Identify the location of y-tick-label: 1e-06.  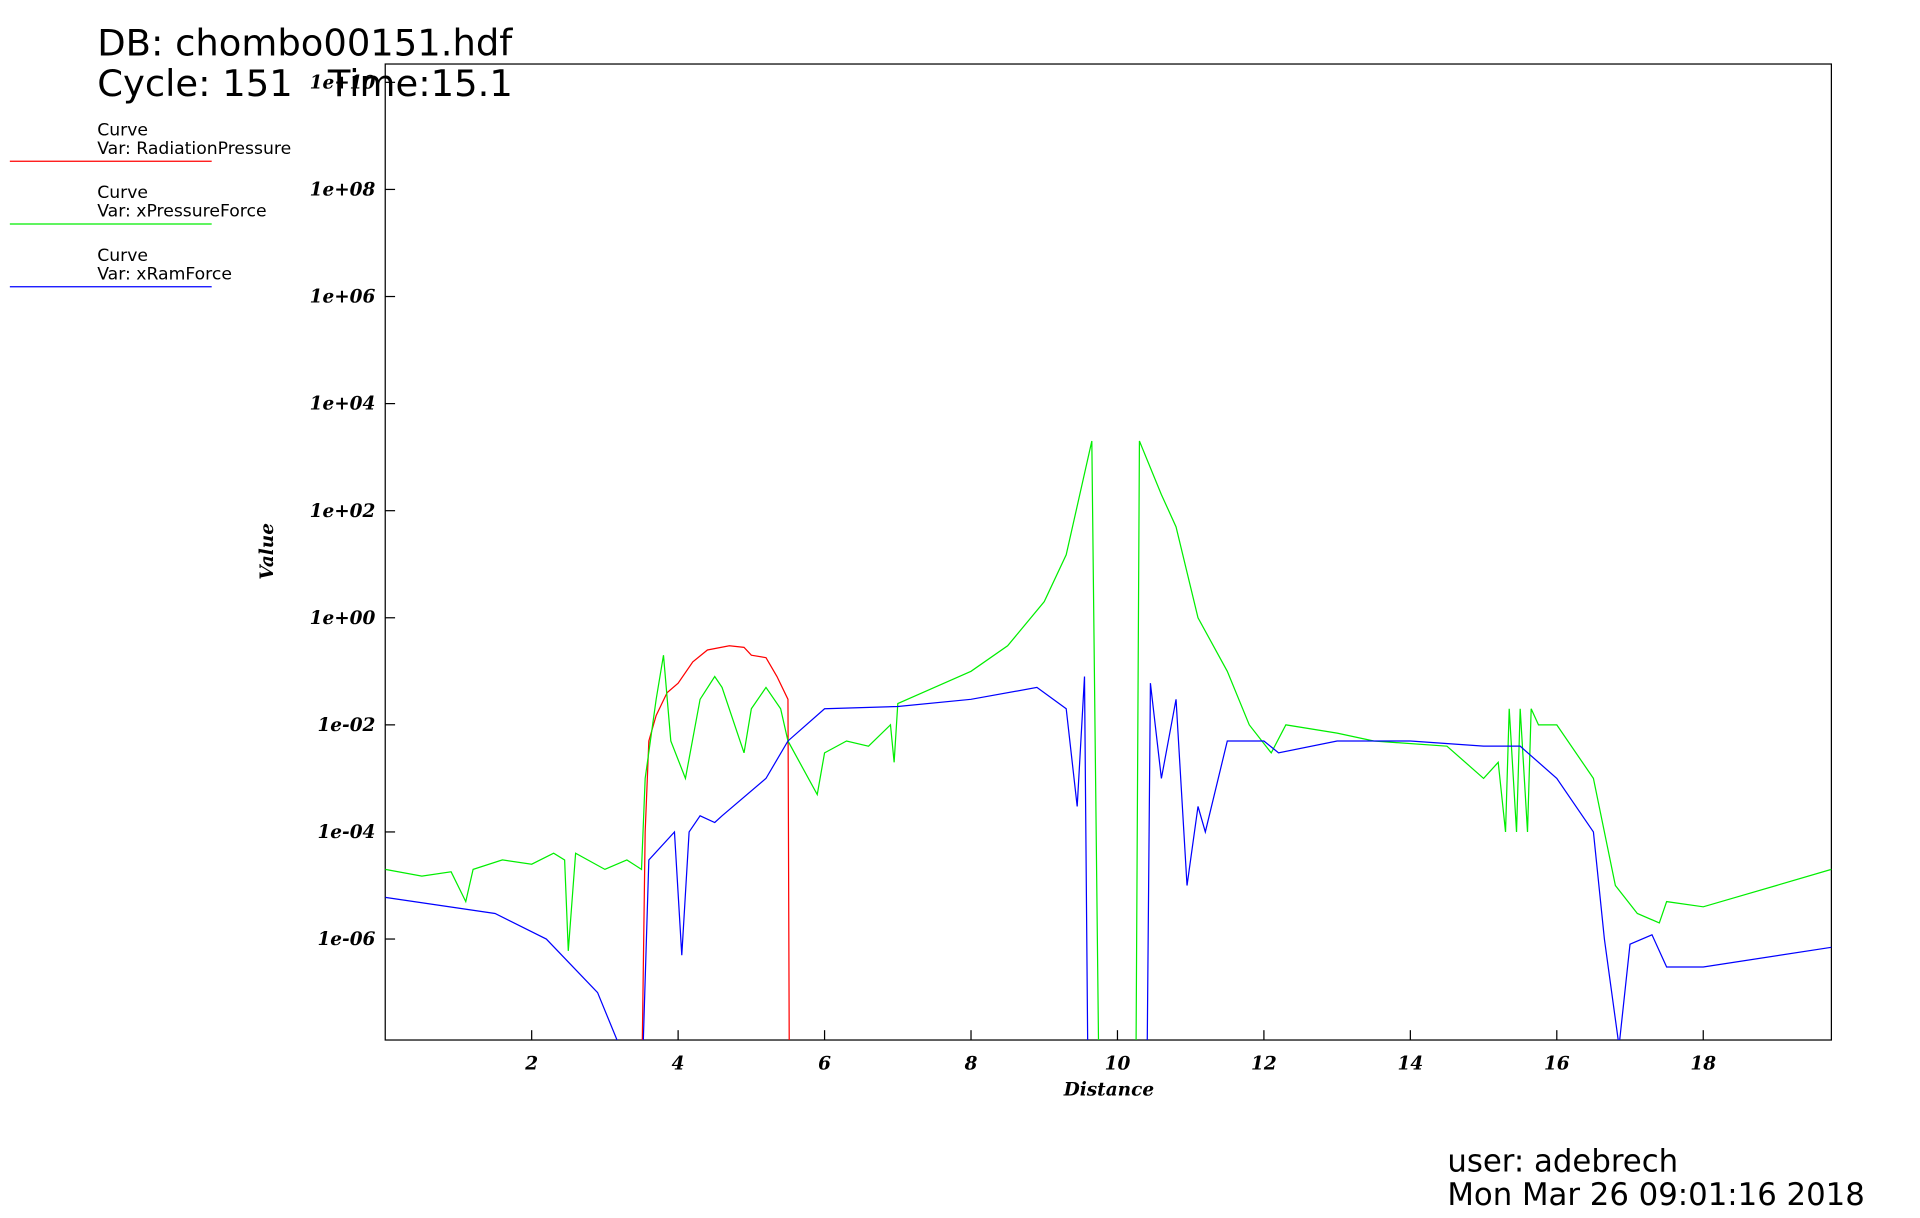
(346, 939).